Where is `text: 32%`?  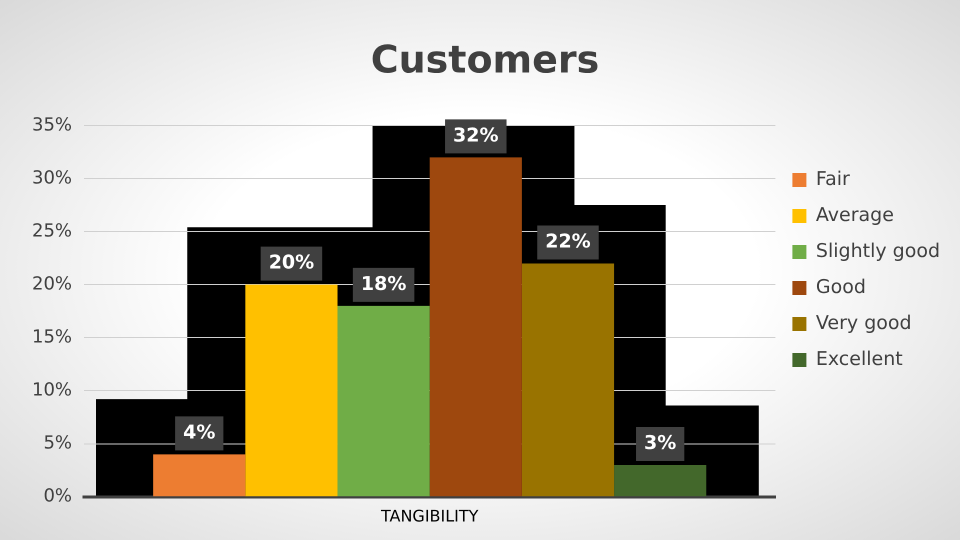
text: 32% is located at coordinates (476, 135).